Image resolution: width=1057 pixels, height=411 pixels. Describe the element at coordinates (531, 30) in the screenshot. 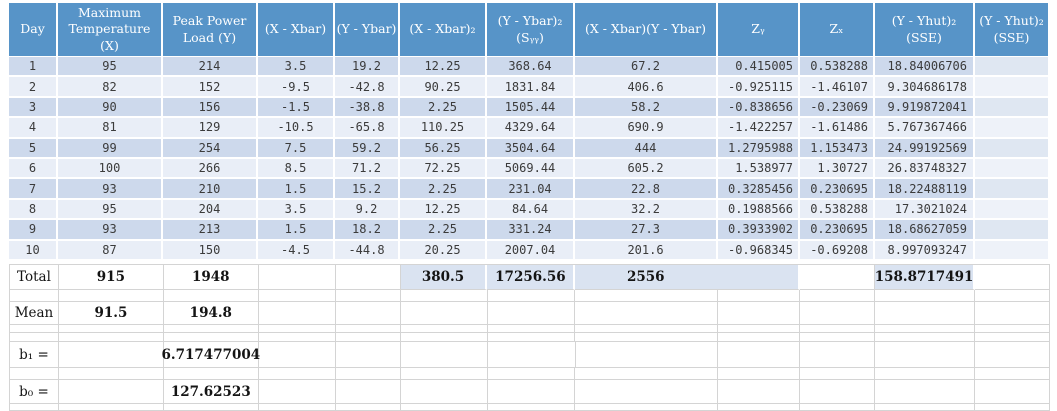

I see `header-cell: (Y - Ybar)₂ (Sᵧᵧ)` at that location.